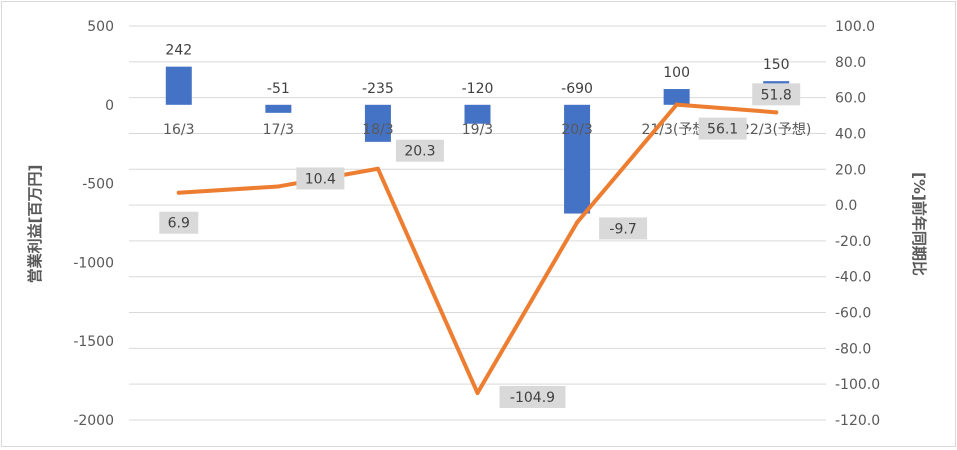 The width and height of the screenshot is (957, 450). I want to click on right-tick-label: 100.0, so click(855, 27).